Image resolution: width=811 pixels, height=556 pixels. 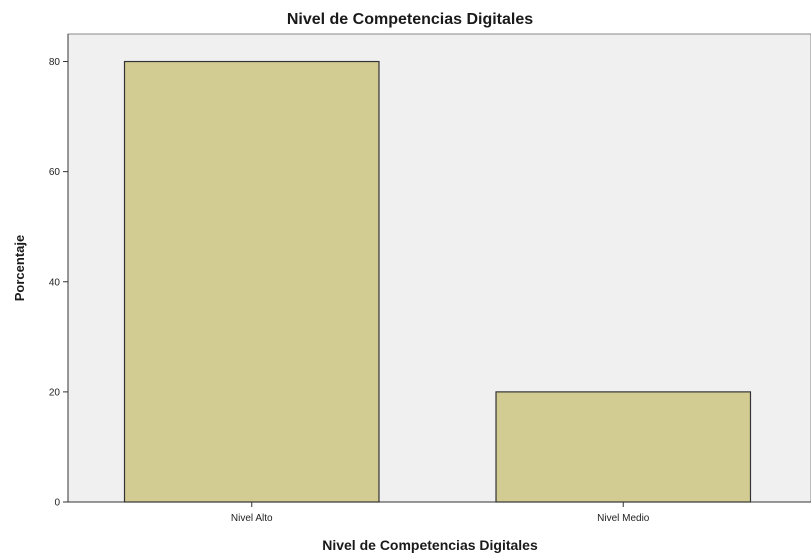 What do you see at coordinates (430, 545) in the screenshot?
I see `x-axis-label: Nivel de Competencias Digitales` at bounding box center [430, 545].